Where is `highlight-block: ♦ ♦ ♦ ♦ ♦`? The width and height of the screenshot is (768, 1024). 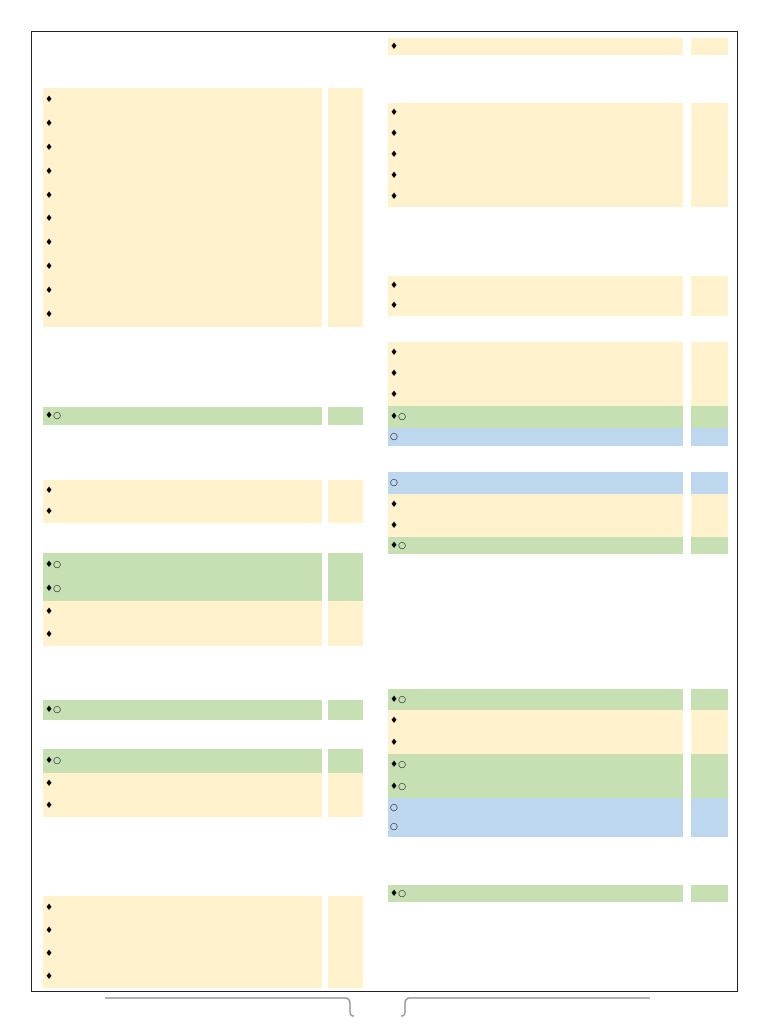 highlight-block: ♦ ♦ ♦ ♦ ♦ is located at coordinates (535, 155).